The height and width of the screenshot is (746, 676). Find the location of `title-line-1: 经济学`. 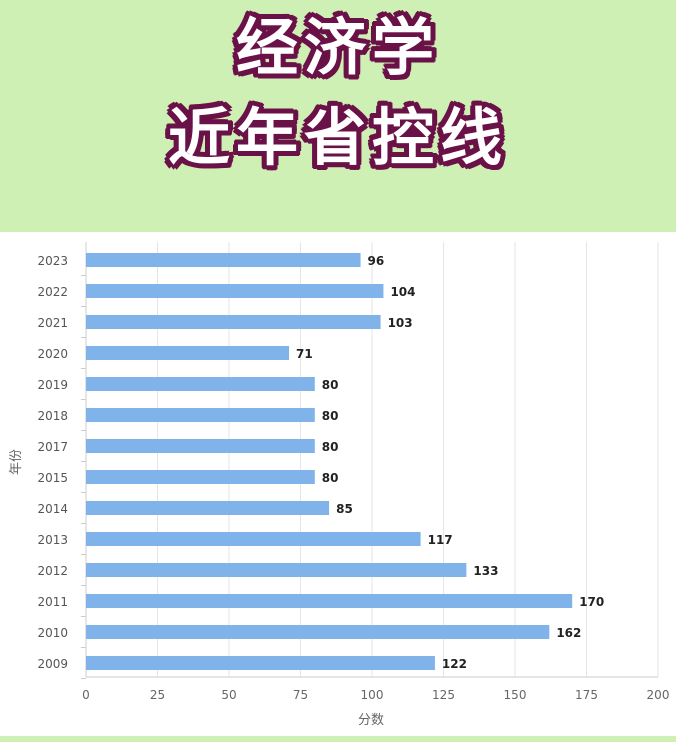

title-line-1: 经济学 is located at coordinates (337, 47).